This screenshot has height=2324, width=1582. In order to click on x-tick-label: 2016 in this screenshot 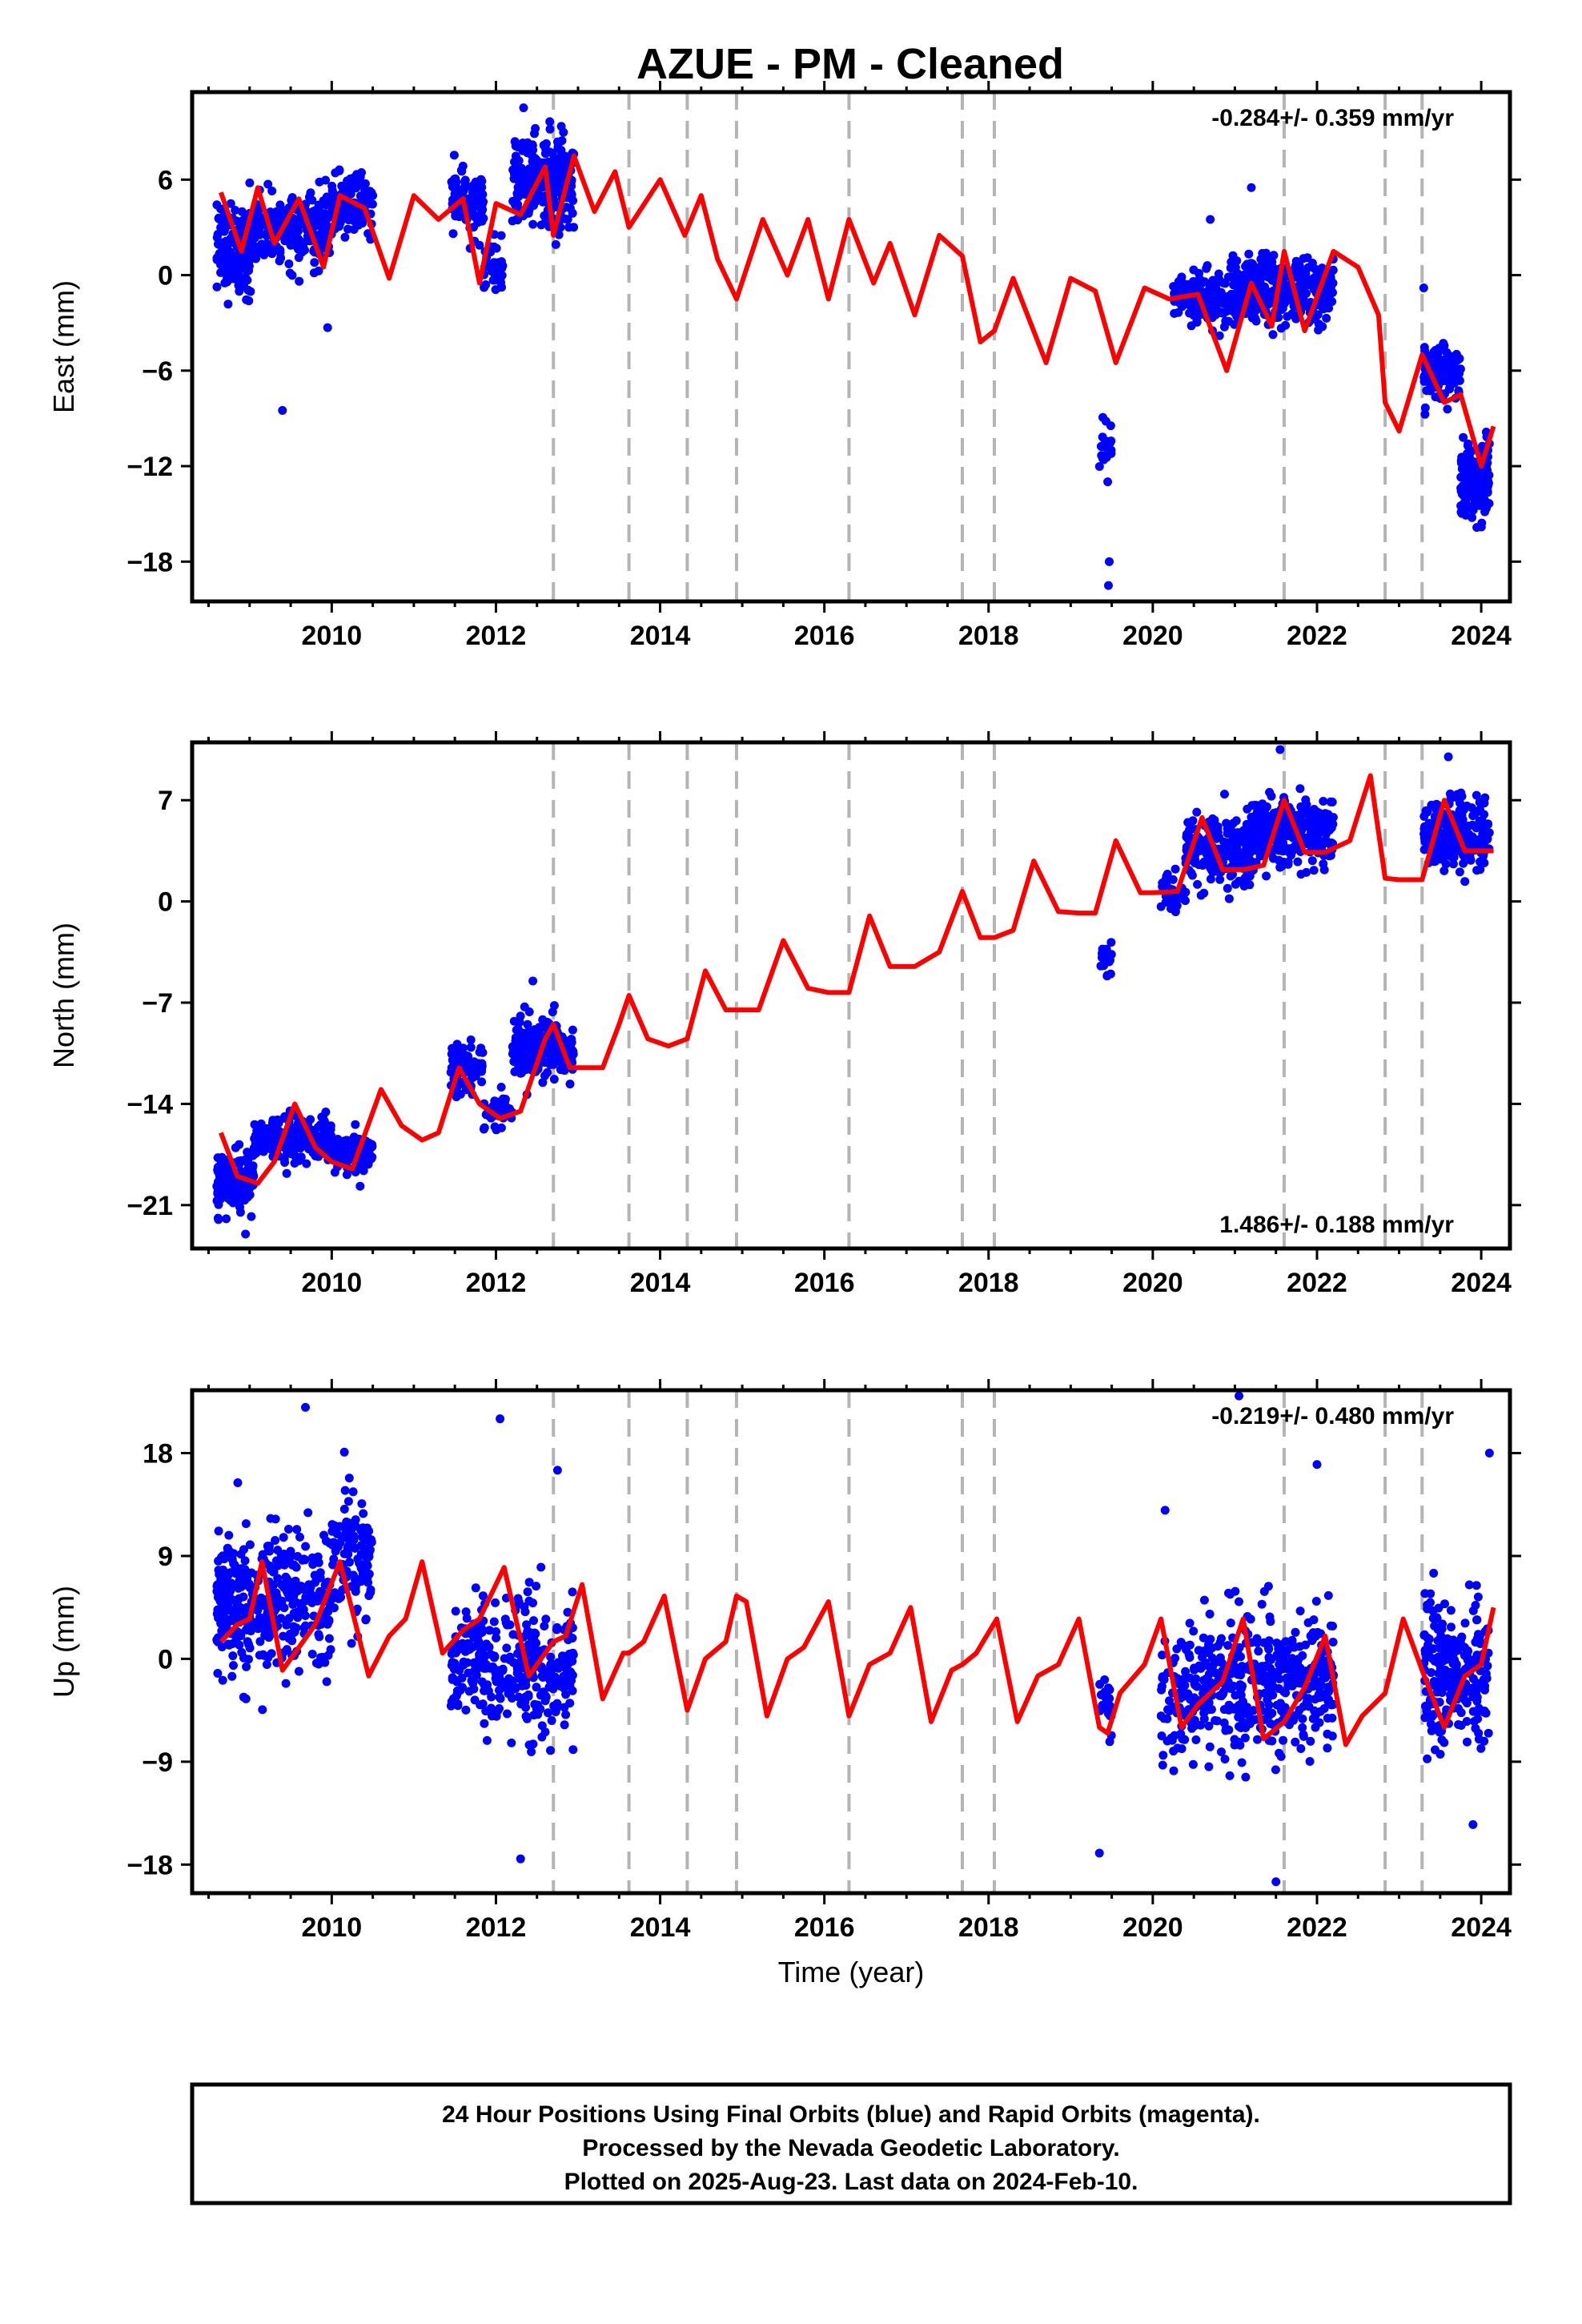, I will do `click(824, 1283)`.